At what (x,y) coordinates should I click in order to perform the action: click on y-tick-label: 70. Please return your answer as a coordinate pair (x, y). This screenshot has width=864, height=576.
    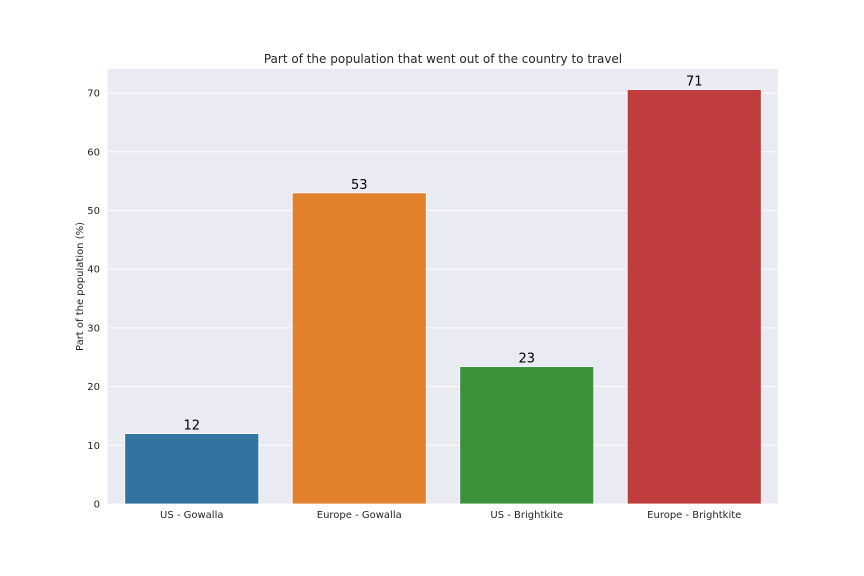
    Looking at the image, I should click on (93, 94).